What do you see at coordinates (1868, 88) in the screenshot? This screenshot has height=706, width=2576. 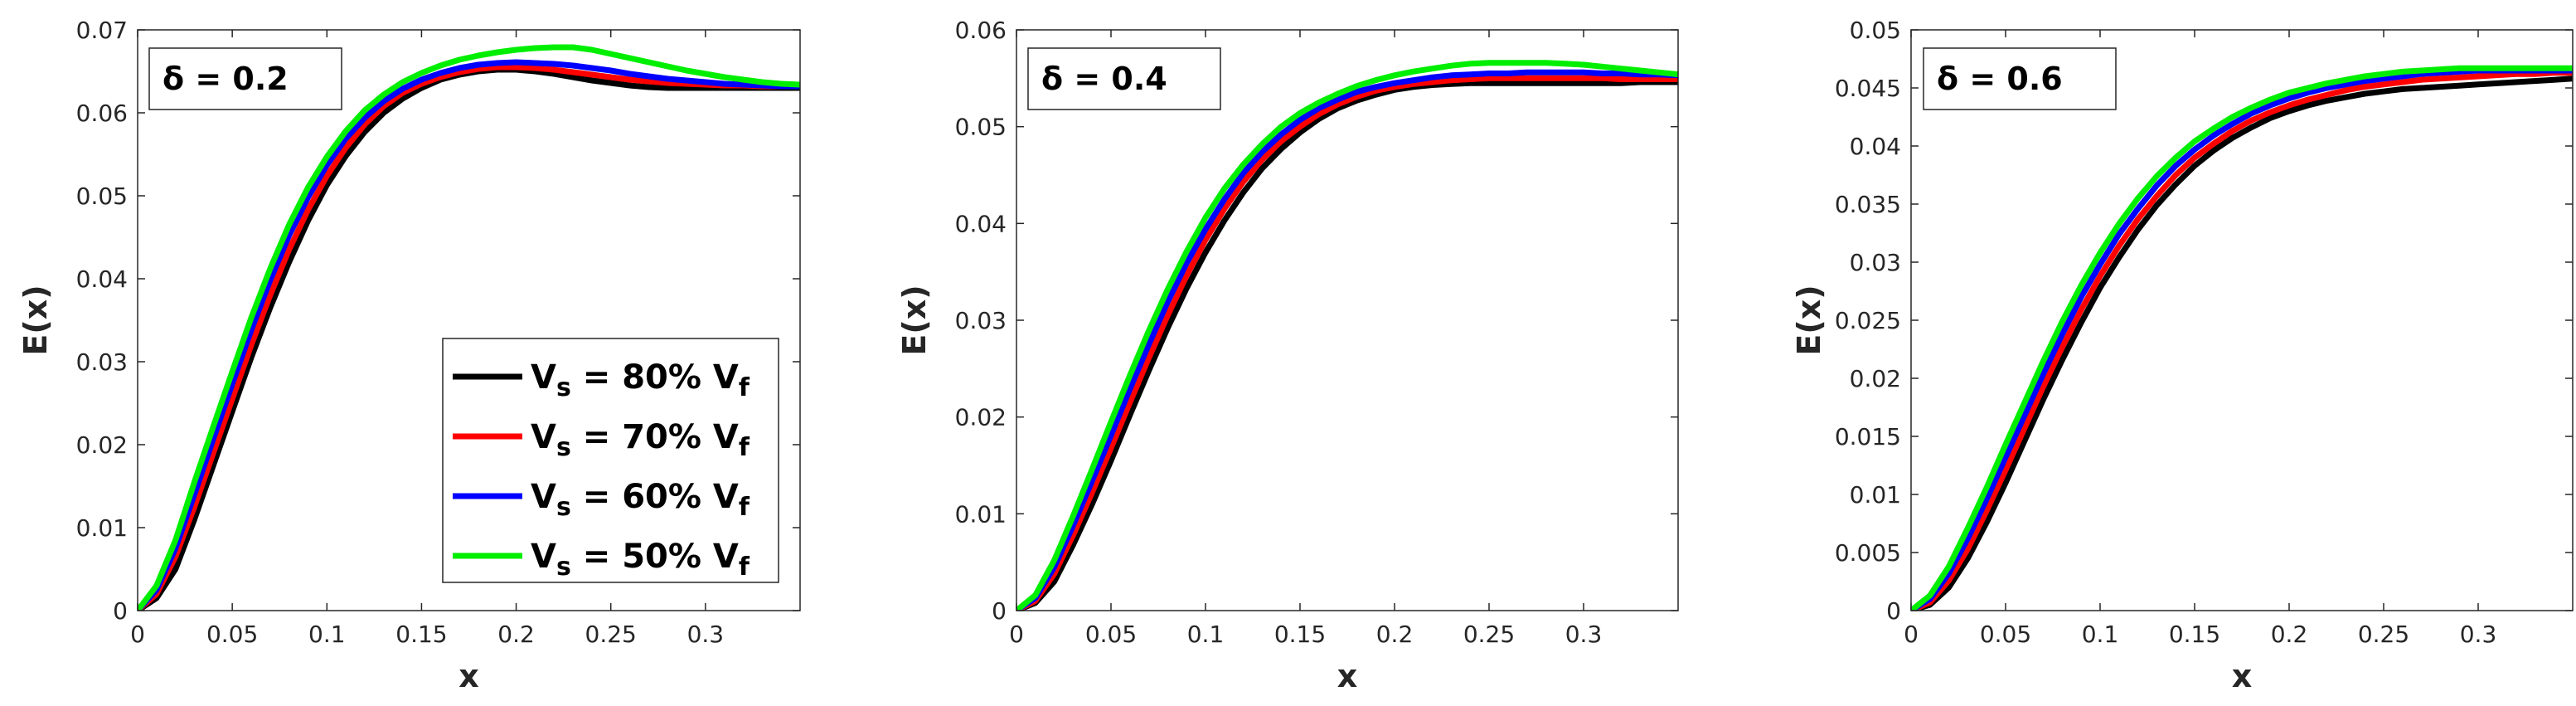 I see `y-tick-label: 0.045` at bounding box center [1868, 88].